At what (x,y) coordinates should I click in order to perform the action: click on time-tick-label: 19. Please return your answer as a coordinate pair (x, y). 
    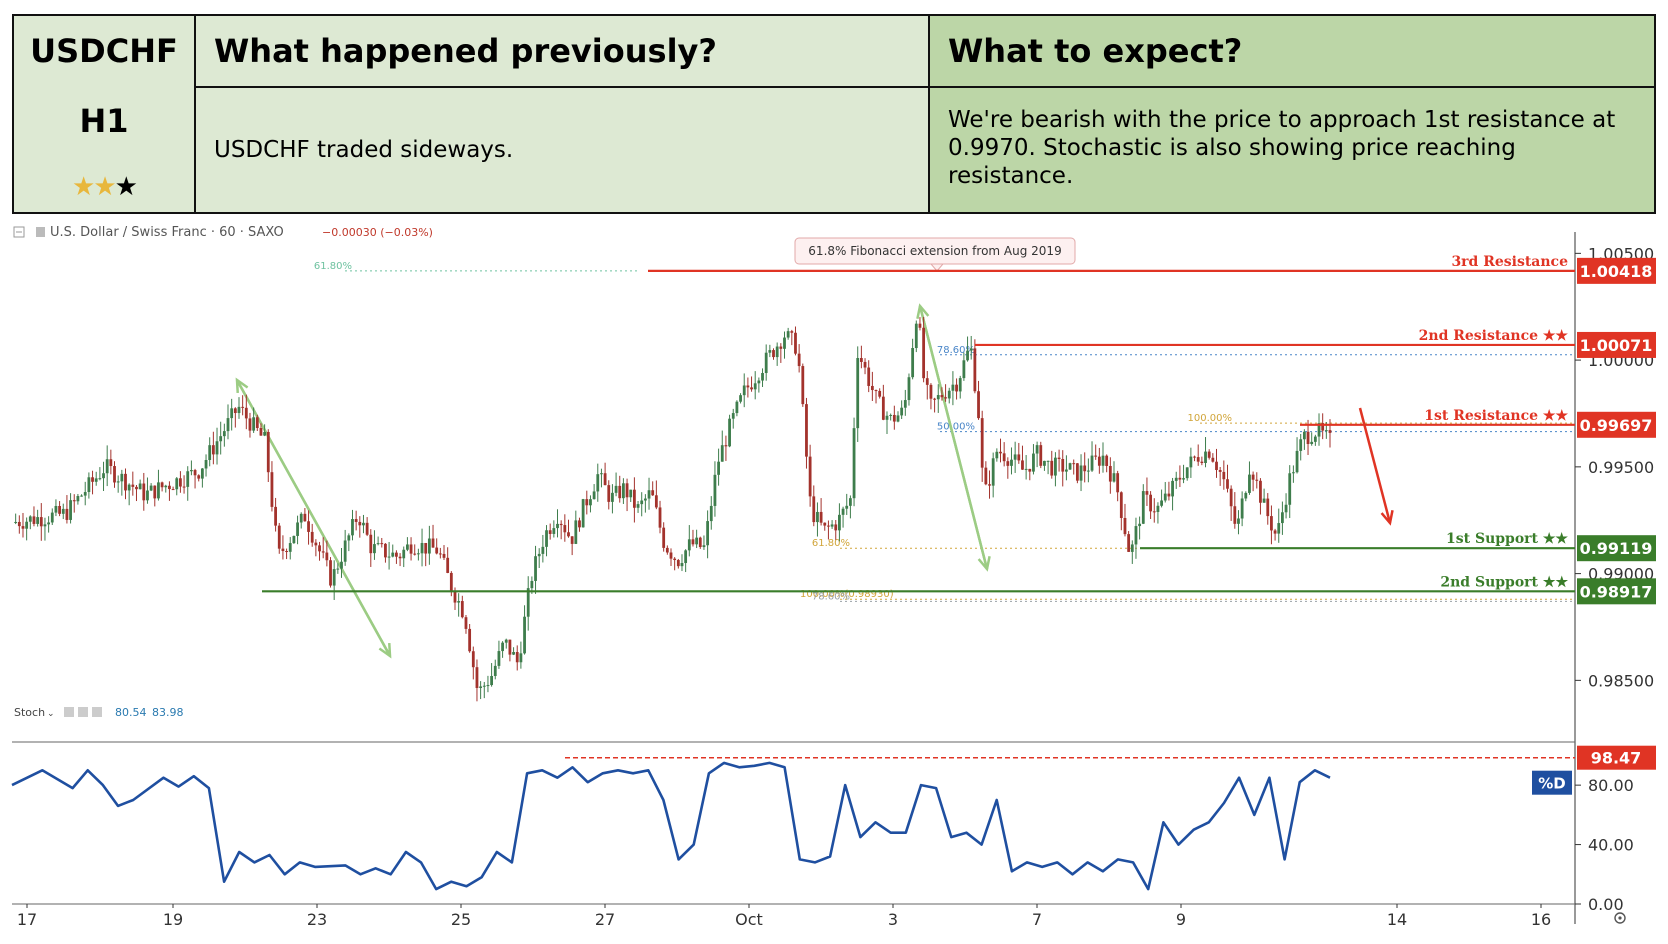
    Looking at the image, I should click on (173, 919).